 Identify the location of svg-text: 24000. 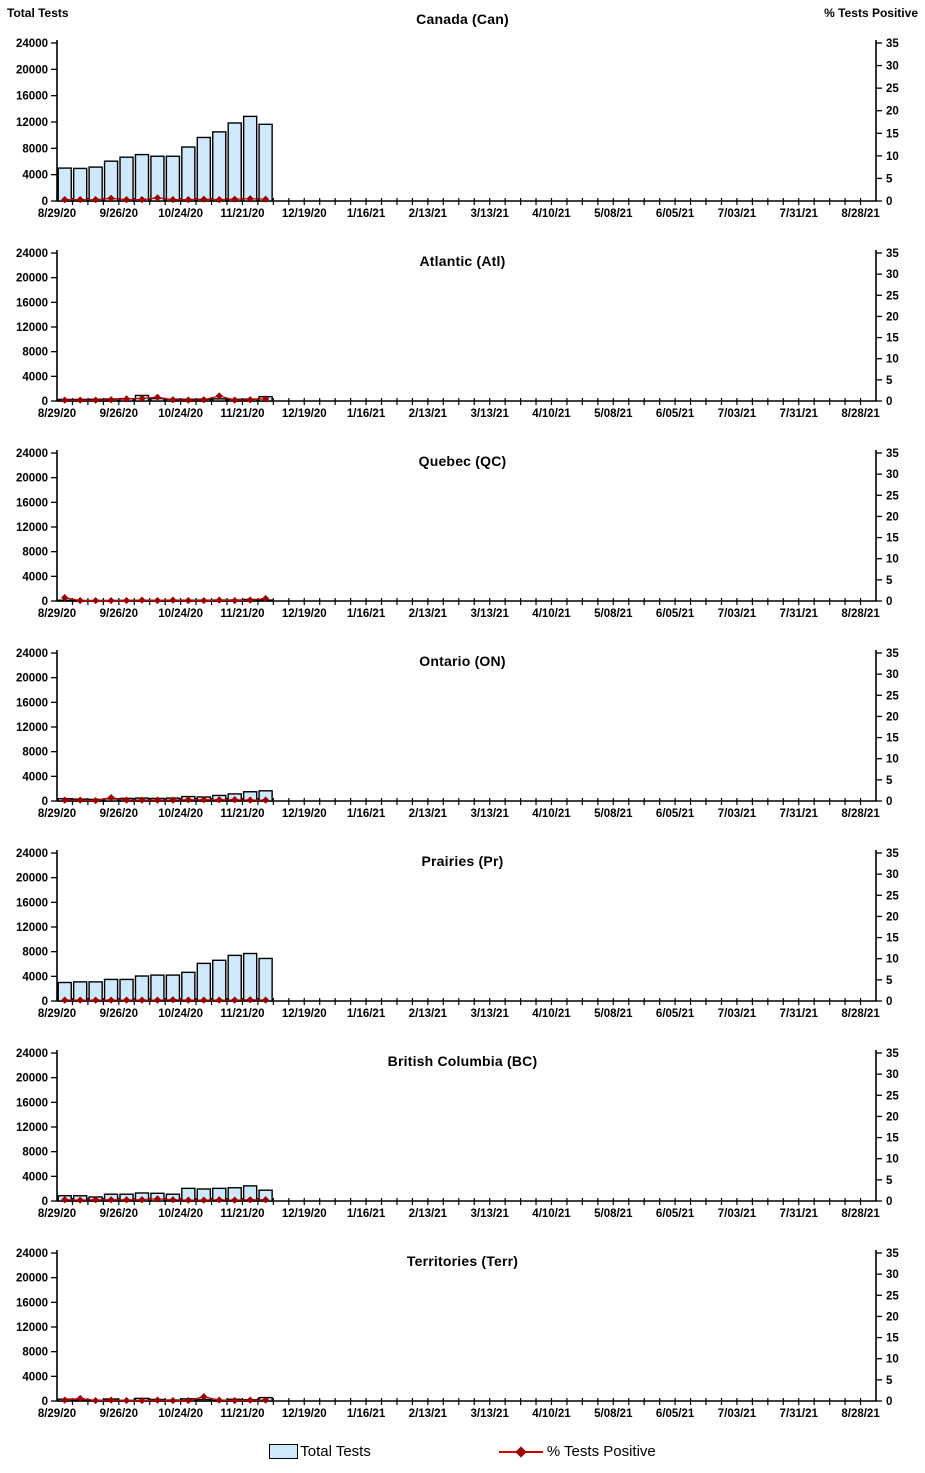
(32, 1254).